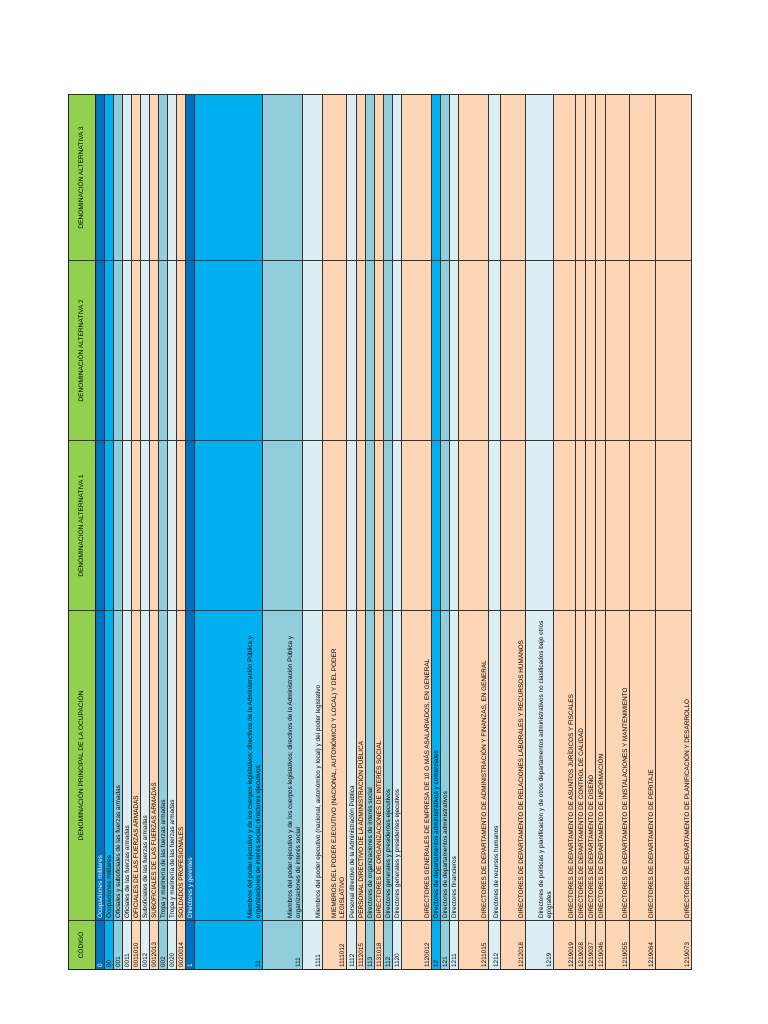  I want to click on code-cell: 1219064, so click(643, 945).